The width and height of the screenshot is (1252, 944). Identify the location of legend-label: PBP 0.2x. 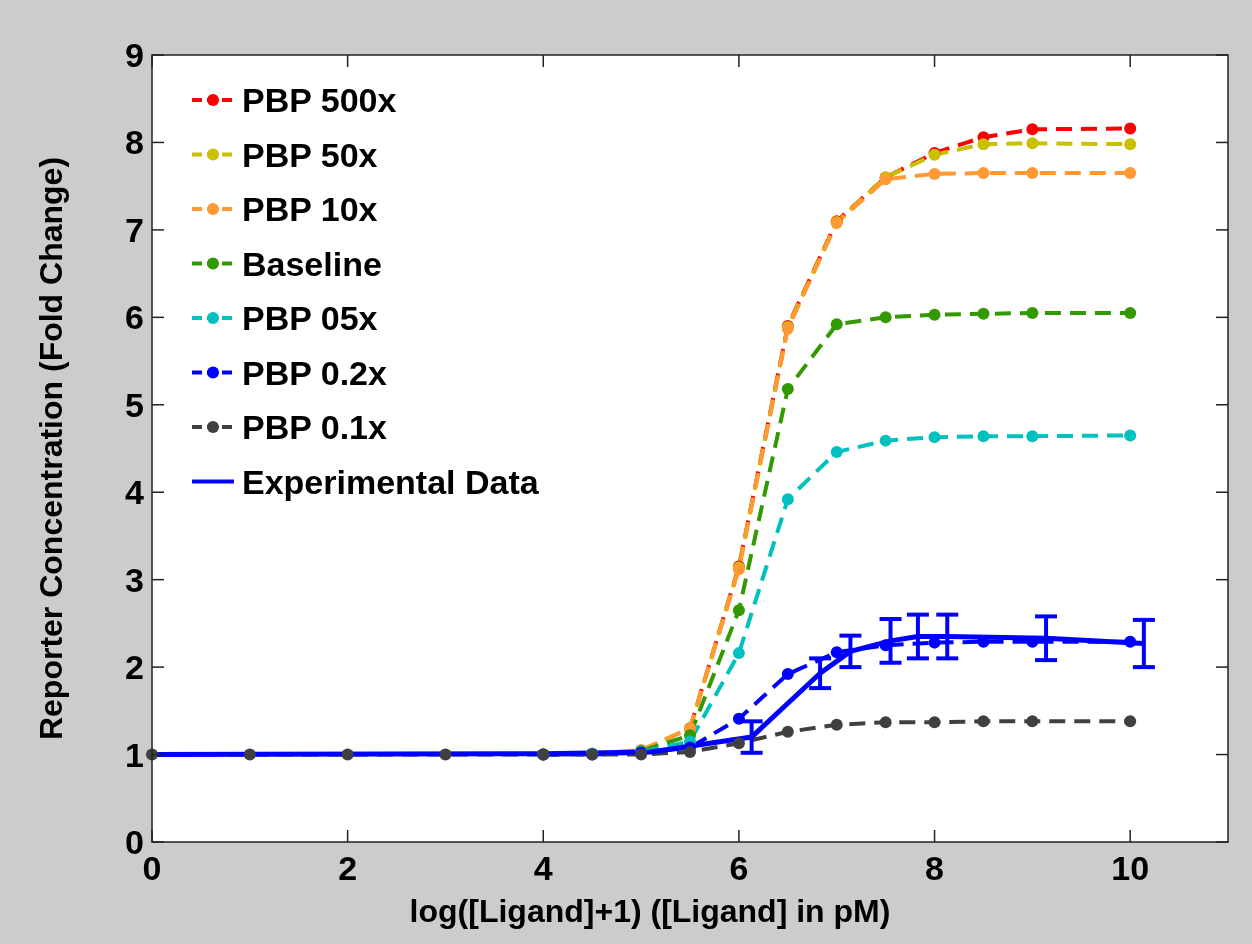
(315, 372).